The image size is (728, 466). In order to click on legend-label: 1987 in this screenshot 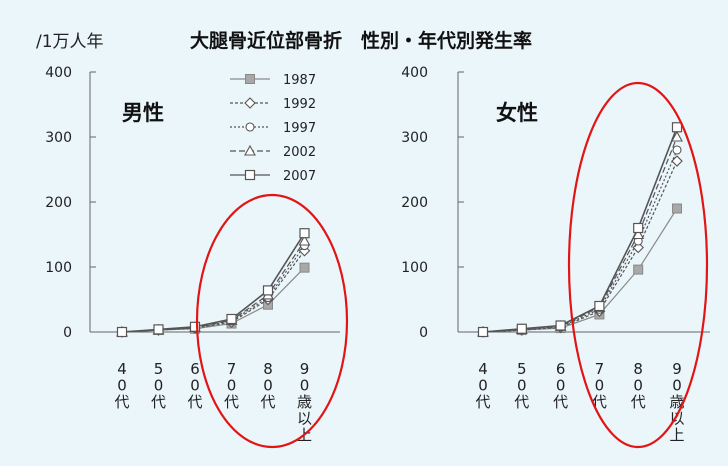, I will do `click(299, 80)`.